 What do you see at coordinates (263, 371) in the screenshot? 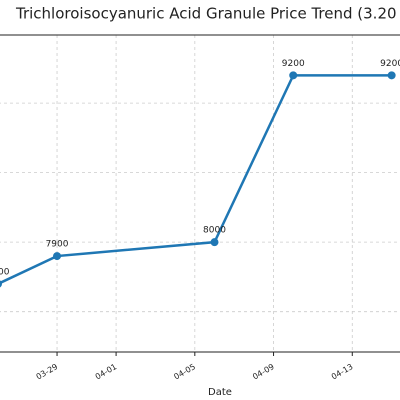
I see `x-tick-label: 04-09` at bounding box center [263, 371].